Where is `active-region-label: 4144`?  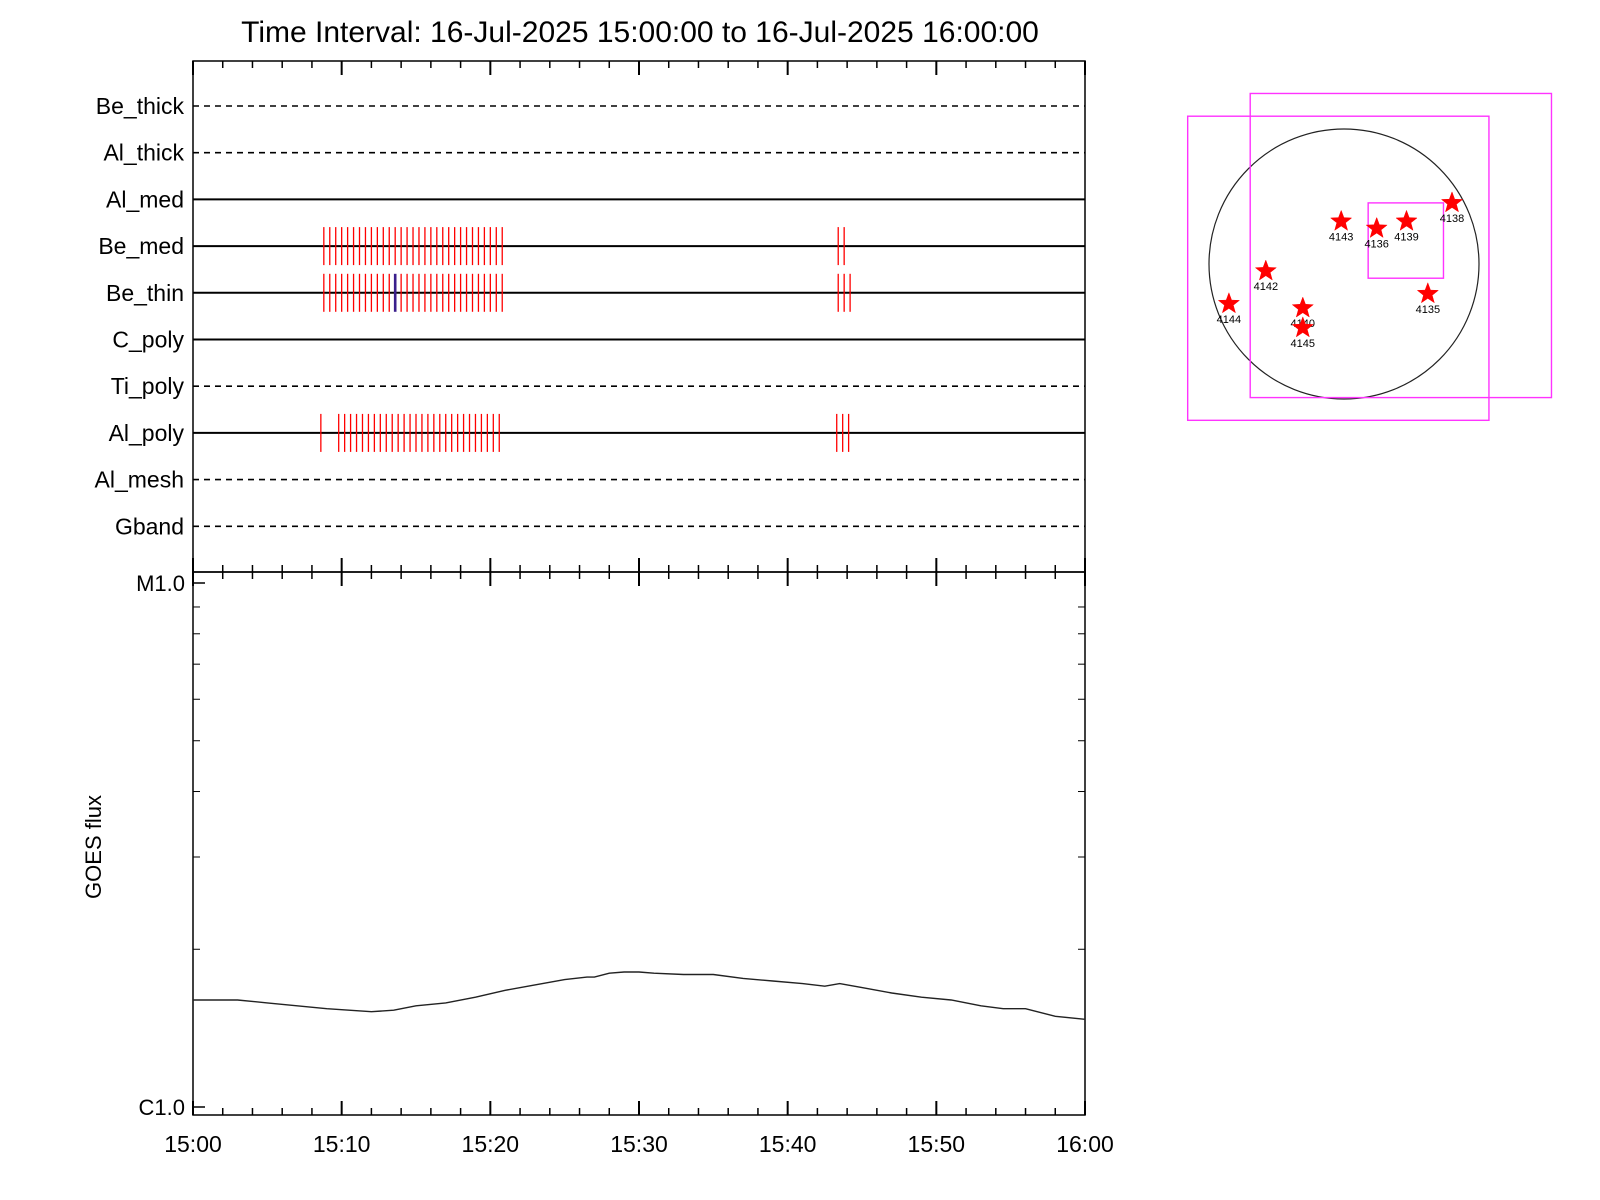 active-region-label: 4144 is located at coordinates (1229, 320).